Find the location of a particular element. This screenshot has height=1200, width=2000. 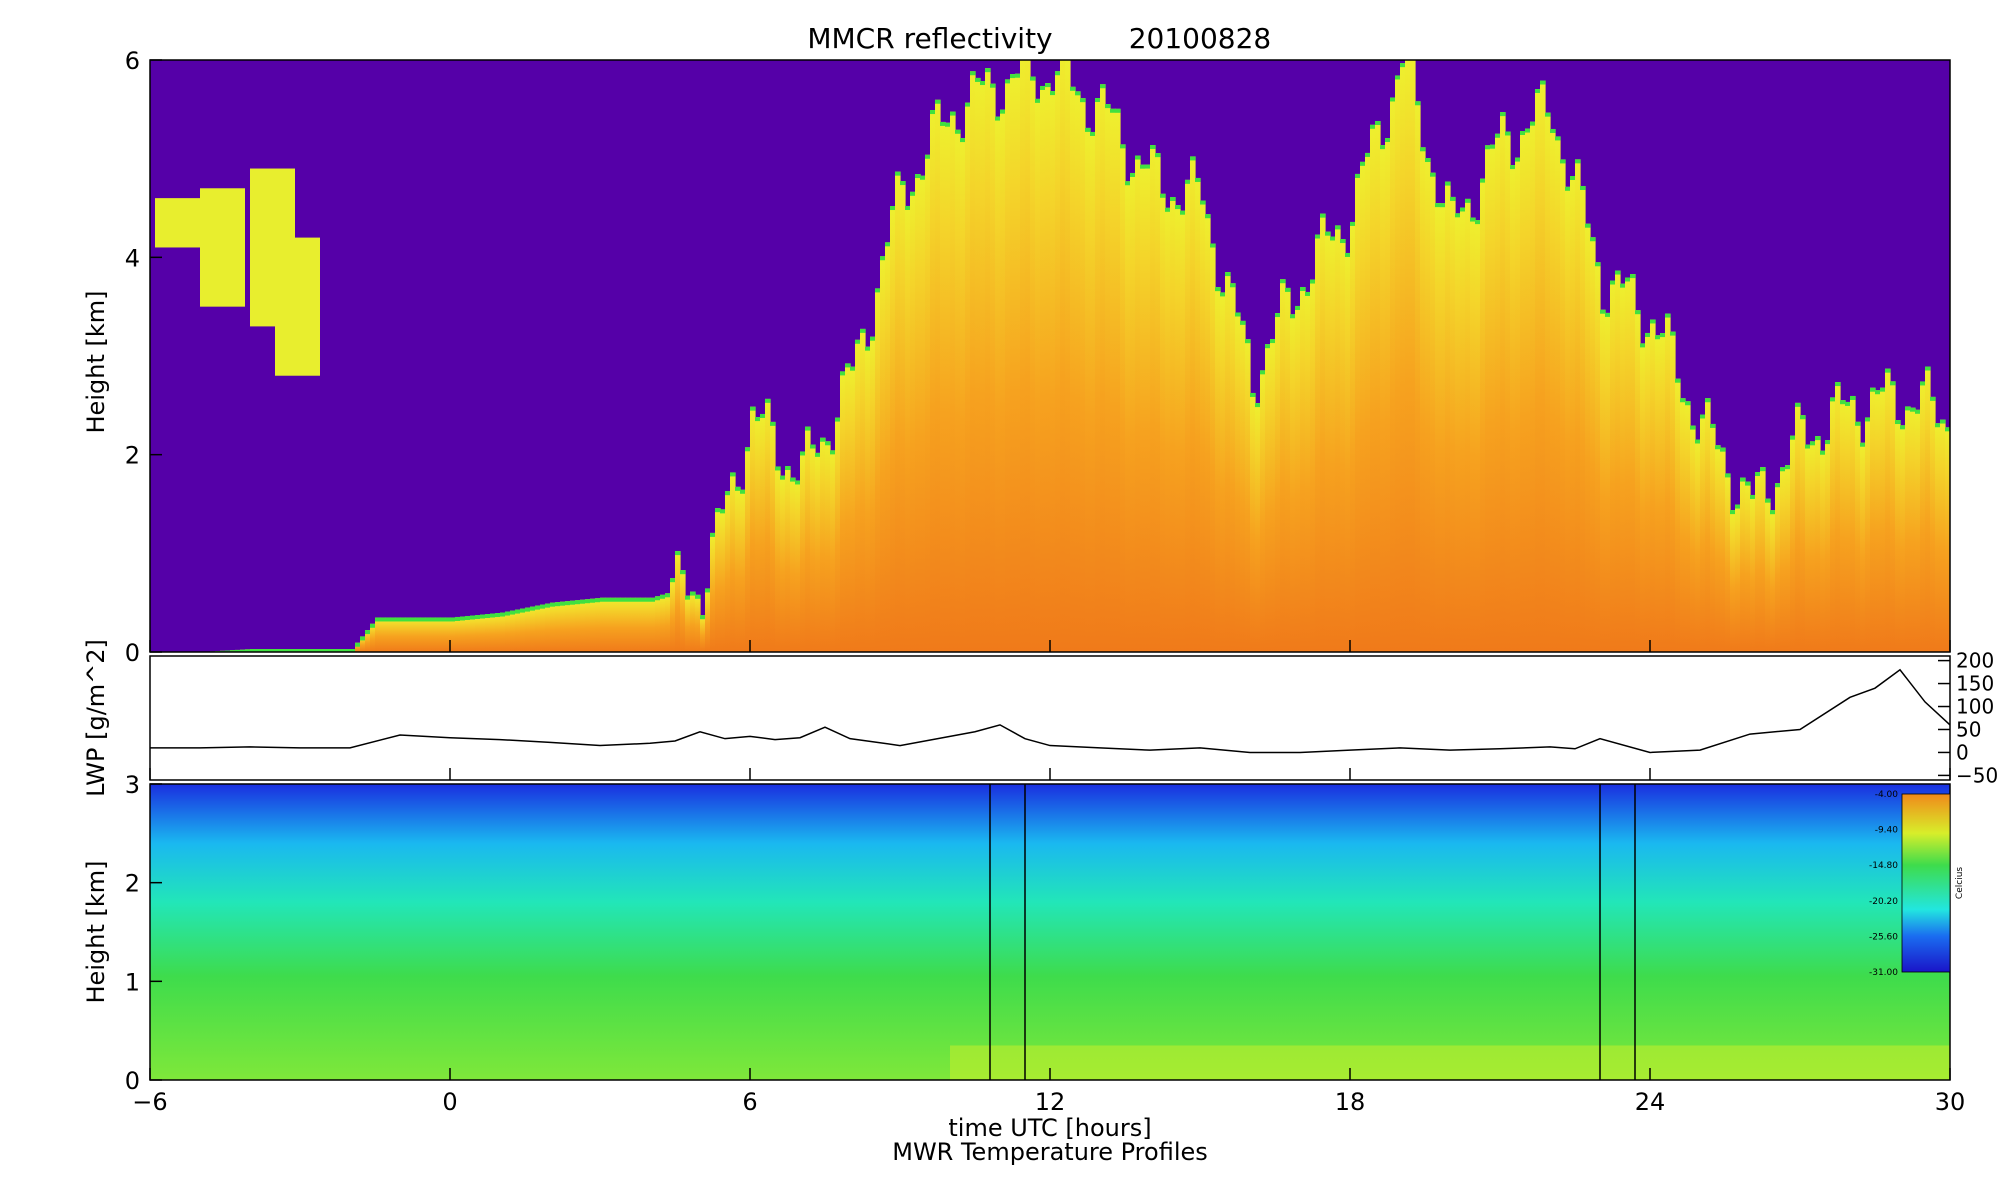

colorbar-scale is located at coordinates (1926, 883).